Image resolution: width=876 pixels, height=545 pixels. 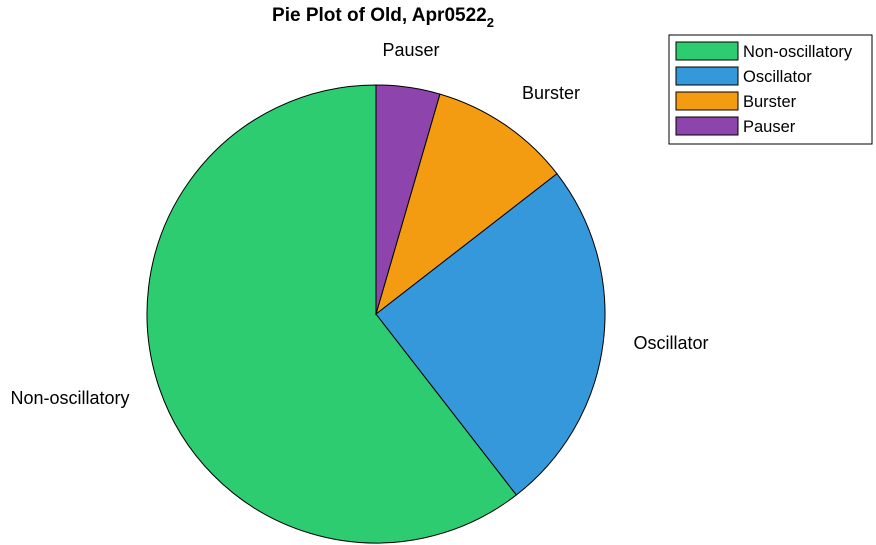 I want to click on slice-label-pauser: Pauser, so click(x=410, y=50).